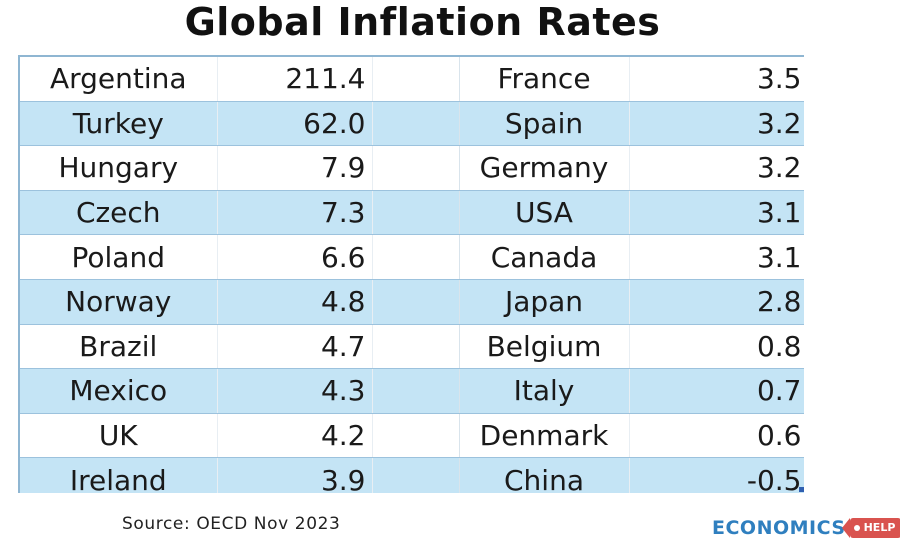 The height and width of the screenshot is (548, 900). I want to click on value-left-cell: 7.3, so click(295, 213).